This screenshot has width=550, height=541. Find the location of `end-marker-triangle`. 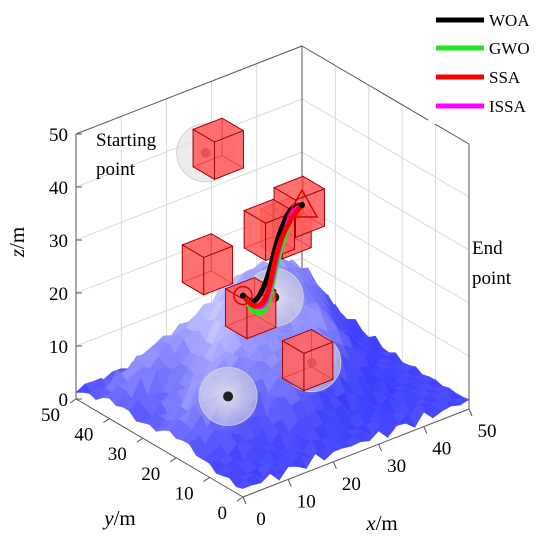

end-marker-triangle is located at coordinates (302, 203).